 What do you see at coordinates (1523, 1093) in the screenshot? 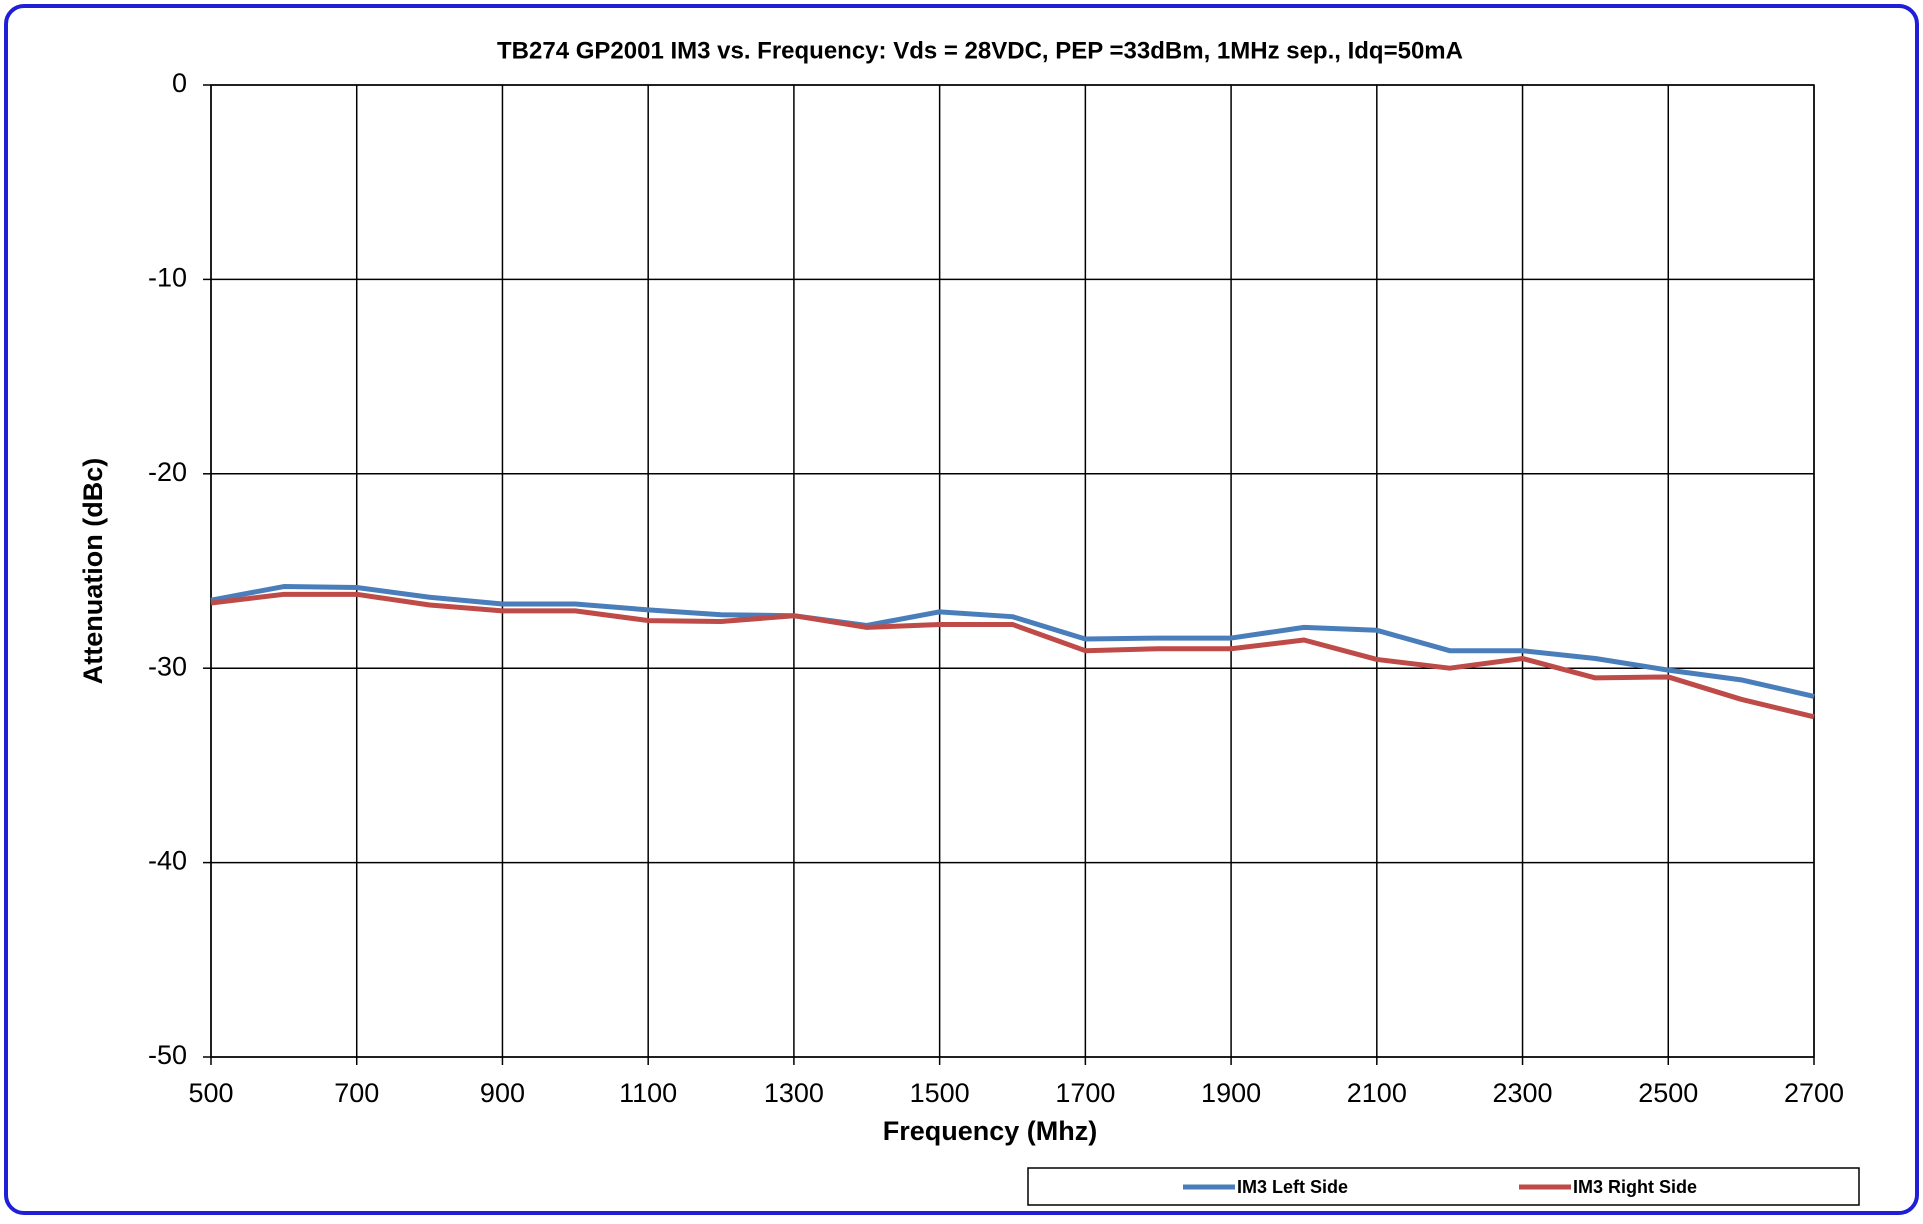
I see `x-tick-label: 2300` at bounding box center [1523, 1093].